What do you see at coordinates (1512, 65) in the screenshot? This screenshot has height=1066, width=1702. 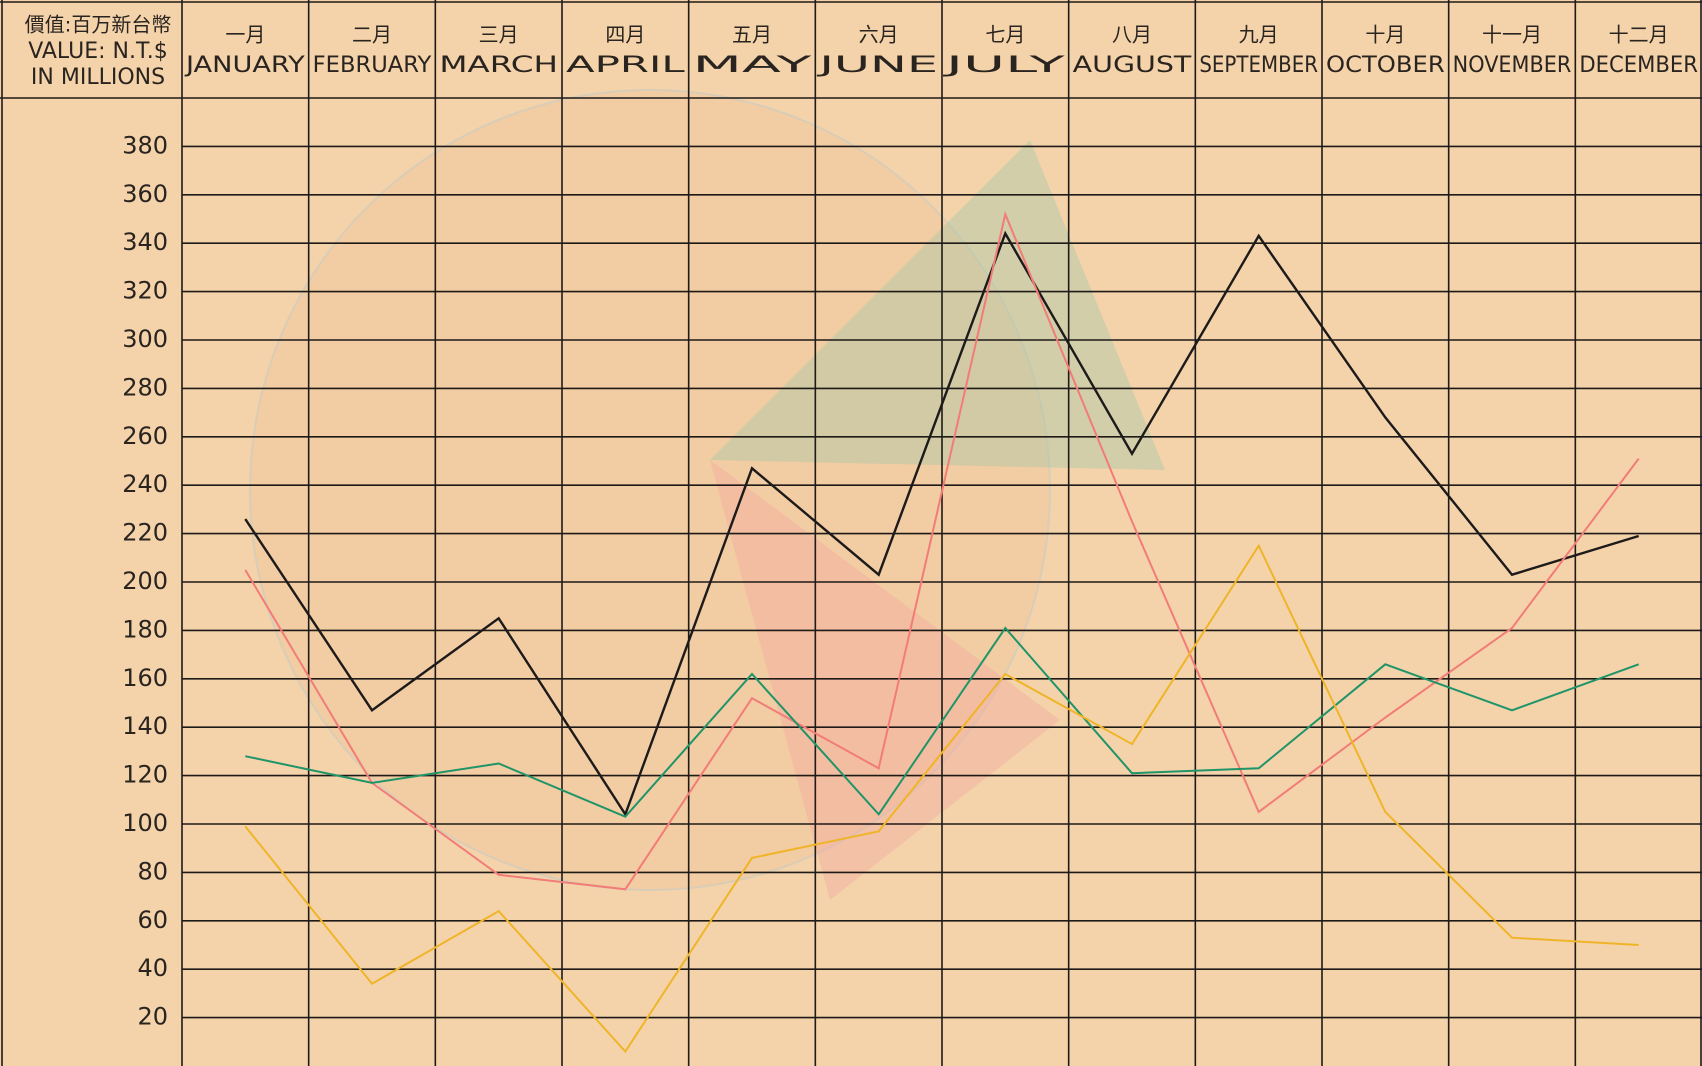 I see `x-tick-label: NOVEMBER` at bounding box center [1512, 65].